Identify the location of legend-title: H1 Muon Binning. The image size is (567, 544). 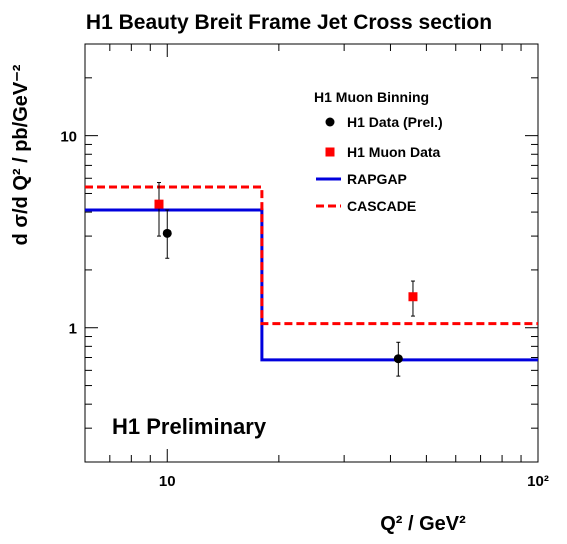
(371, 97).